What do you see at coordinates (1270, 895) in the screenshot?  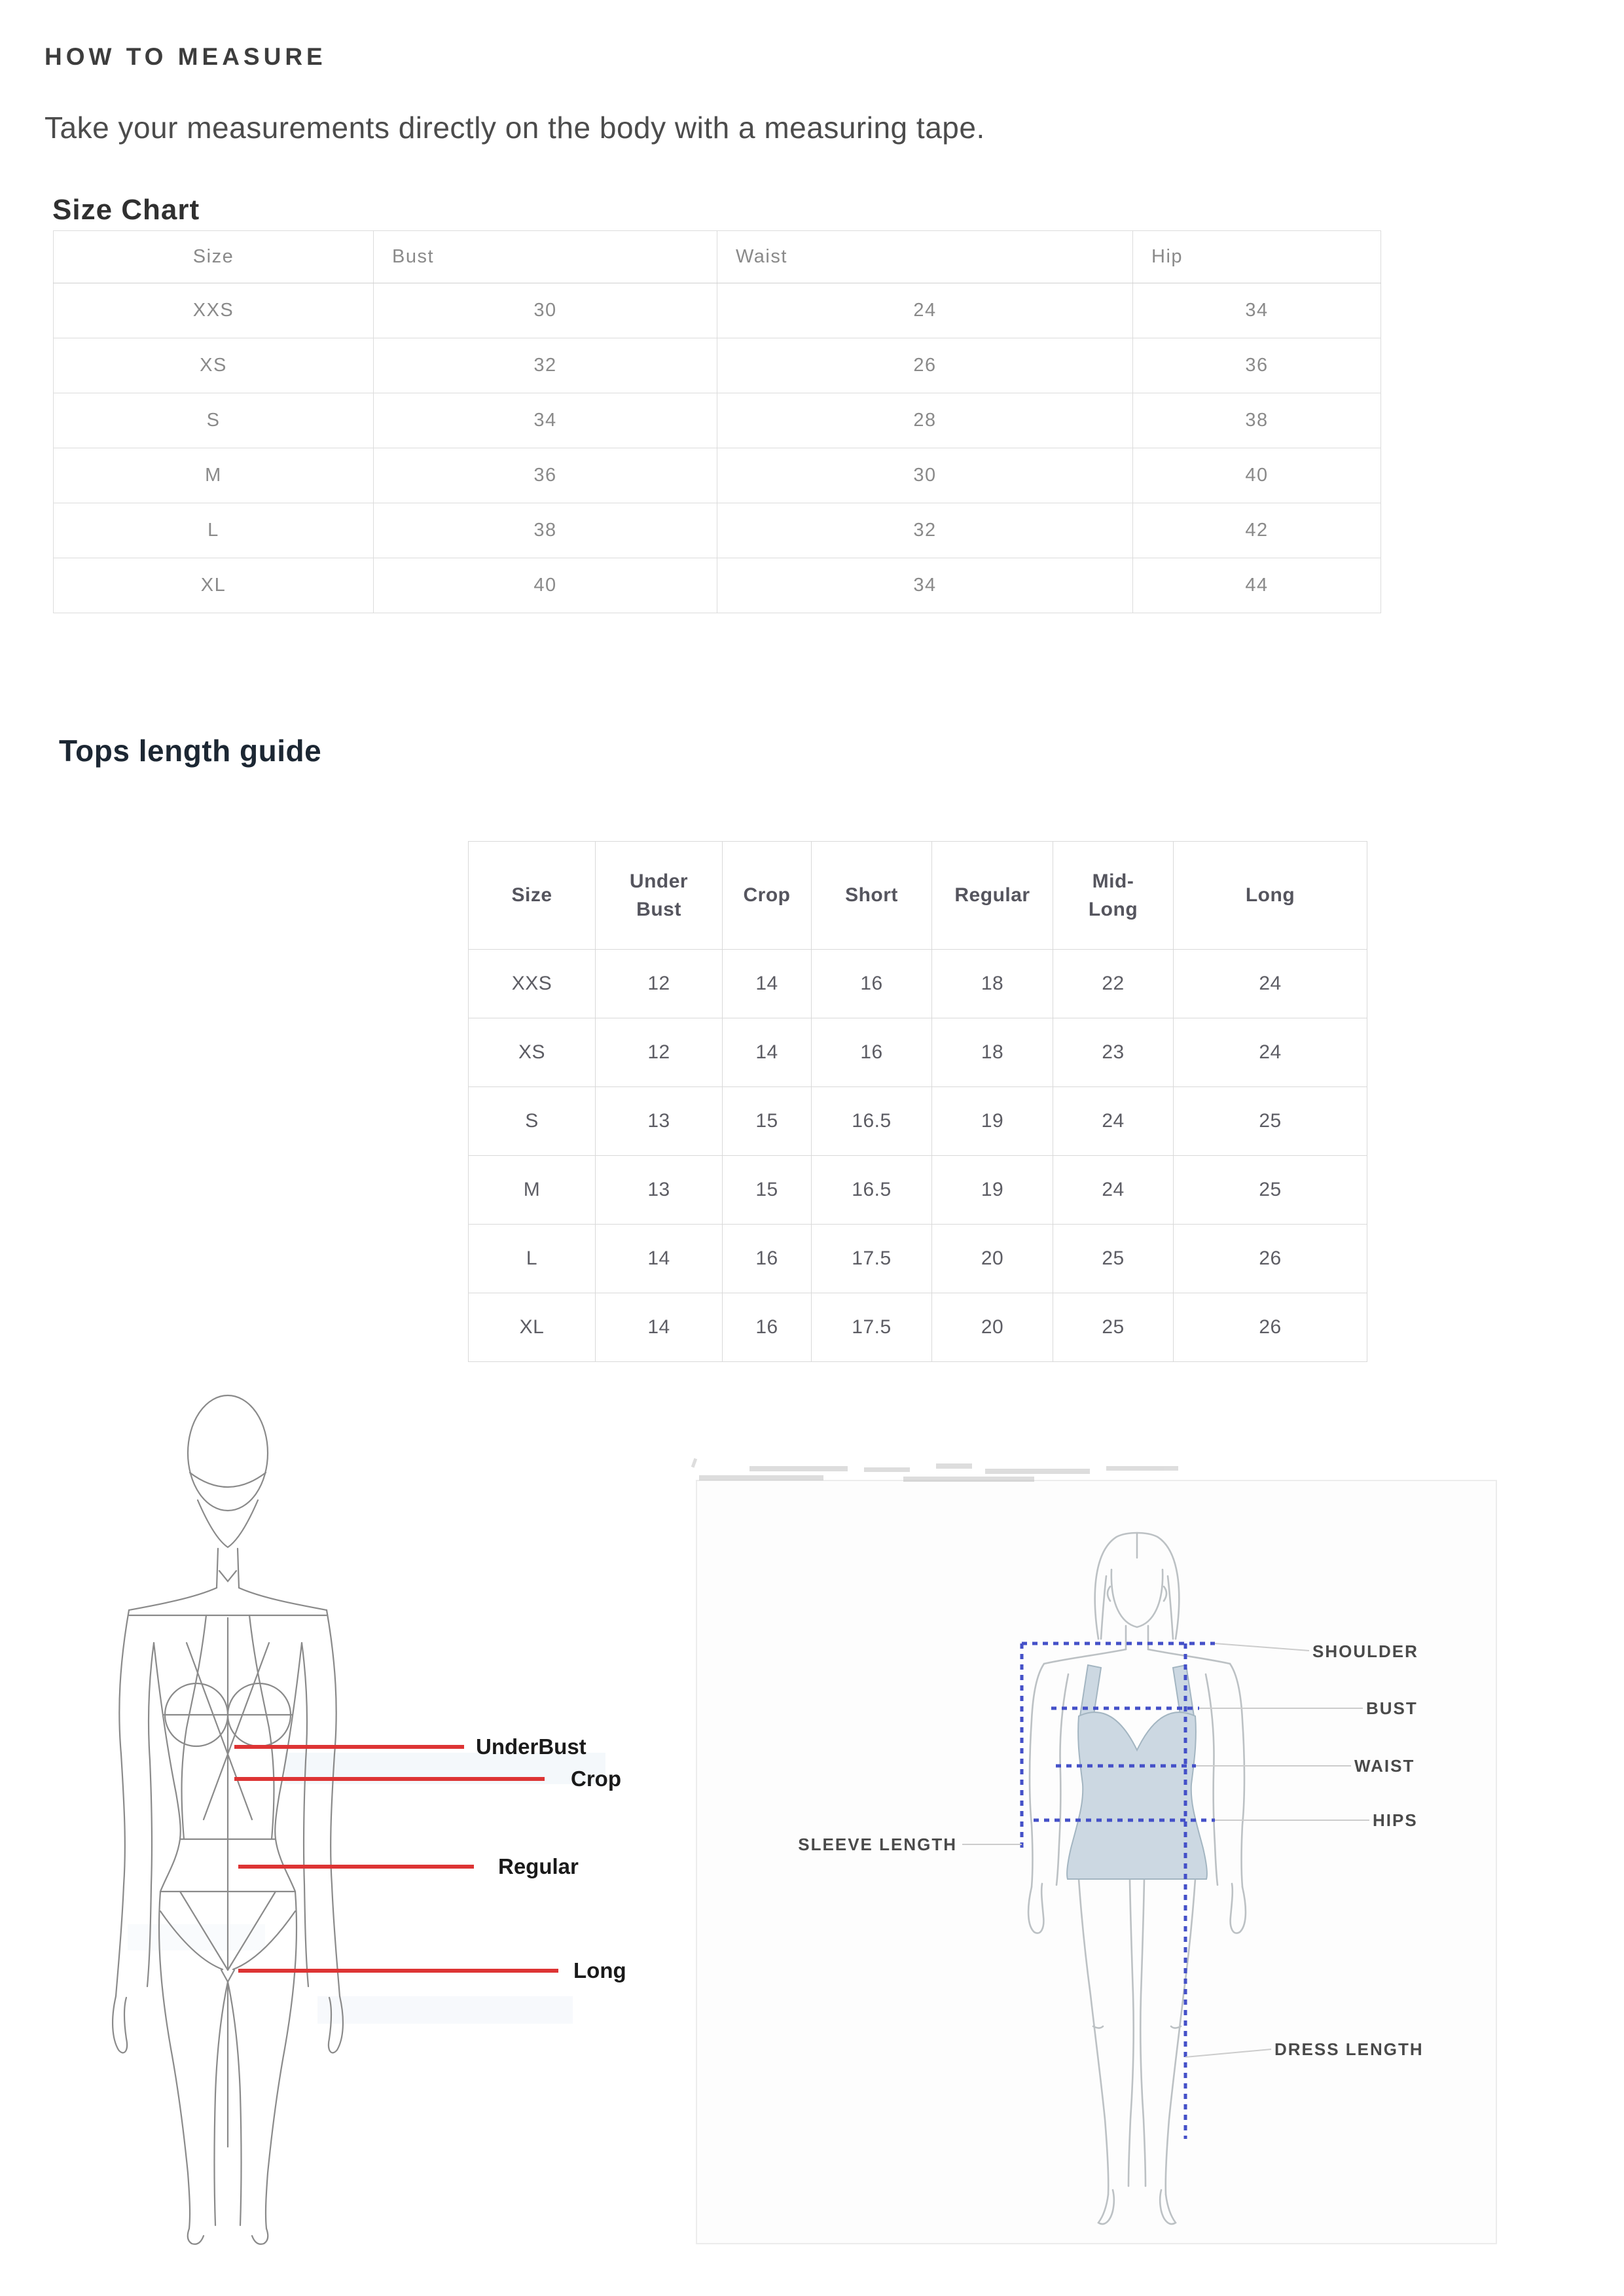 I see `column-header: Long` at bounding box center [1270, 895].